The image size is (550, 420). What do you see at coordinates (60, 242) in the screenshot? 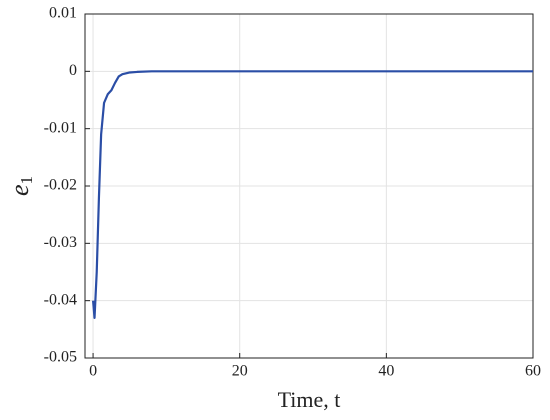
I see `y-tick-label: -0.03` at bounding box center [60, 242].